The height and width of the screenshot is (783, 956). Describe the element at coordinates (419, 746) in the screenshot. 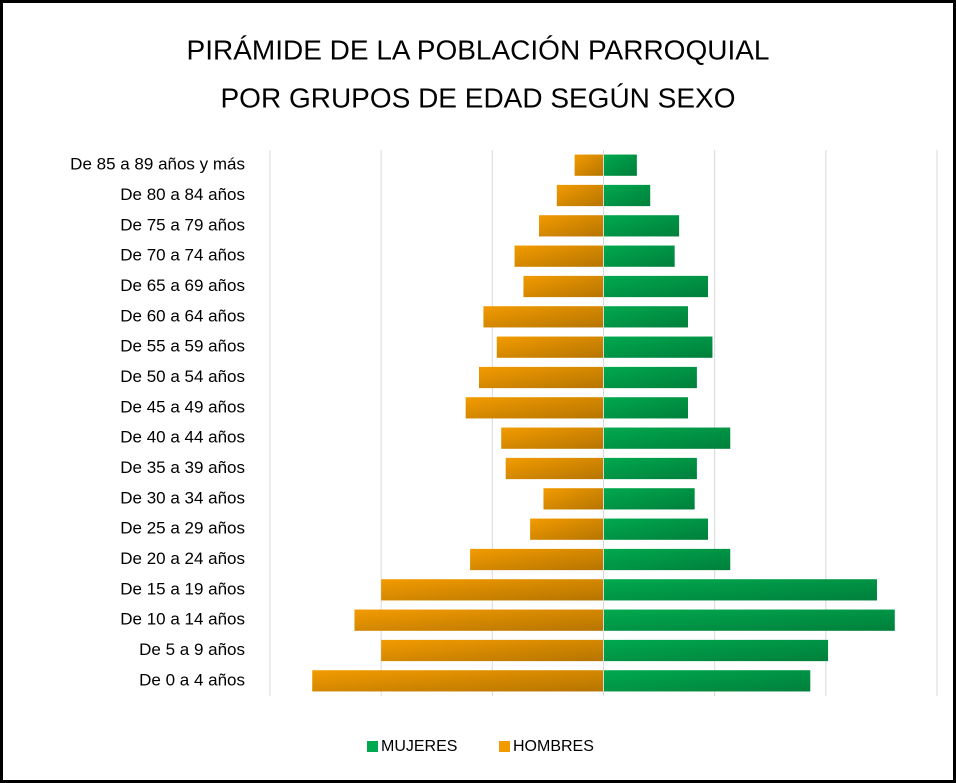

I see `legend-label: MUJERES` at that location.